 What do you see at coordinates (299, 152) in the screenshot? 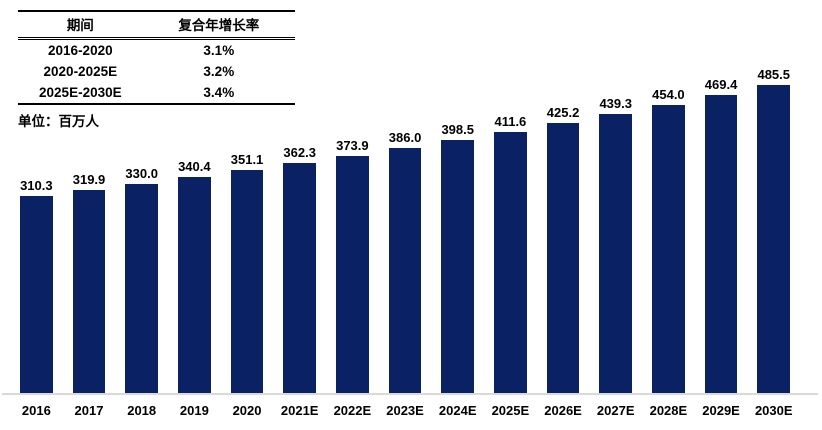
I see `bar-value-label: 362.3` at bounding box center [299, 152].